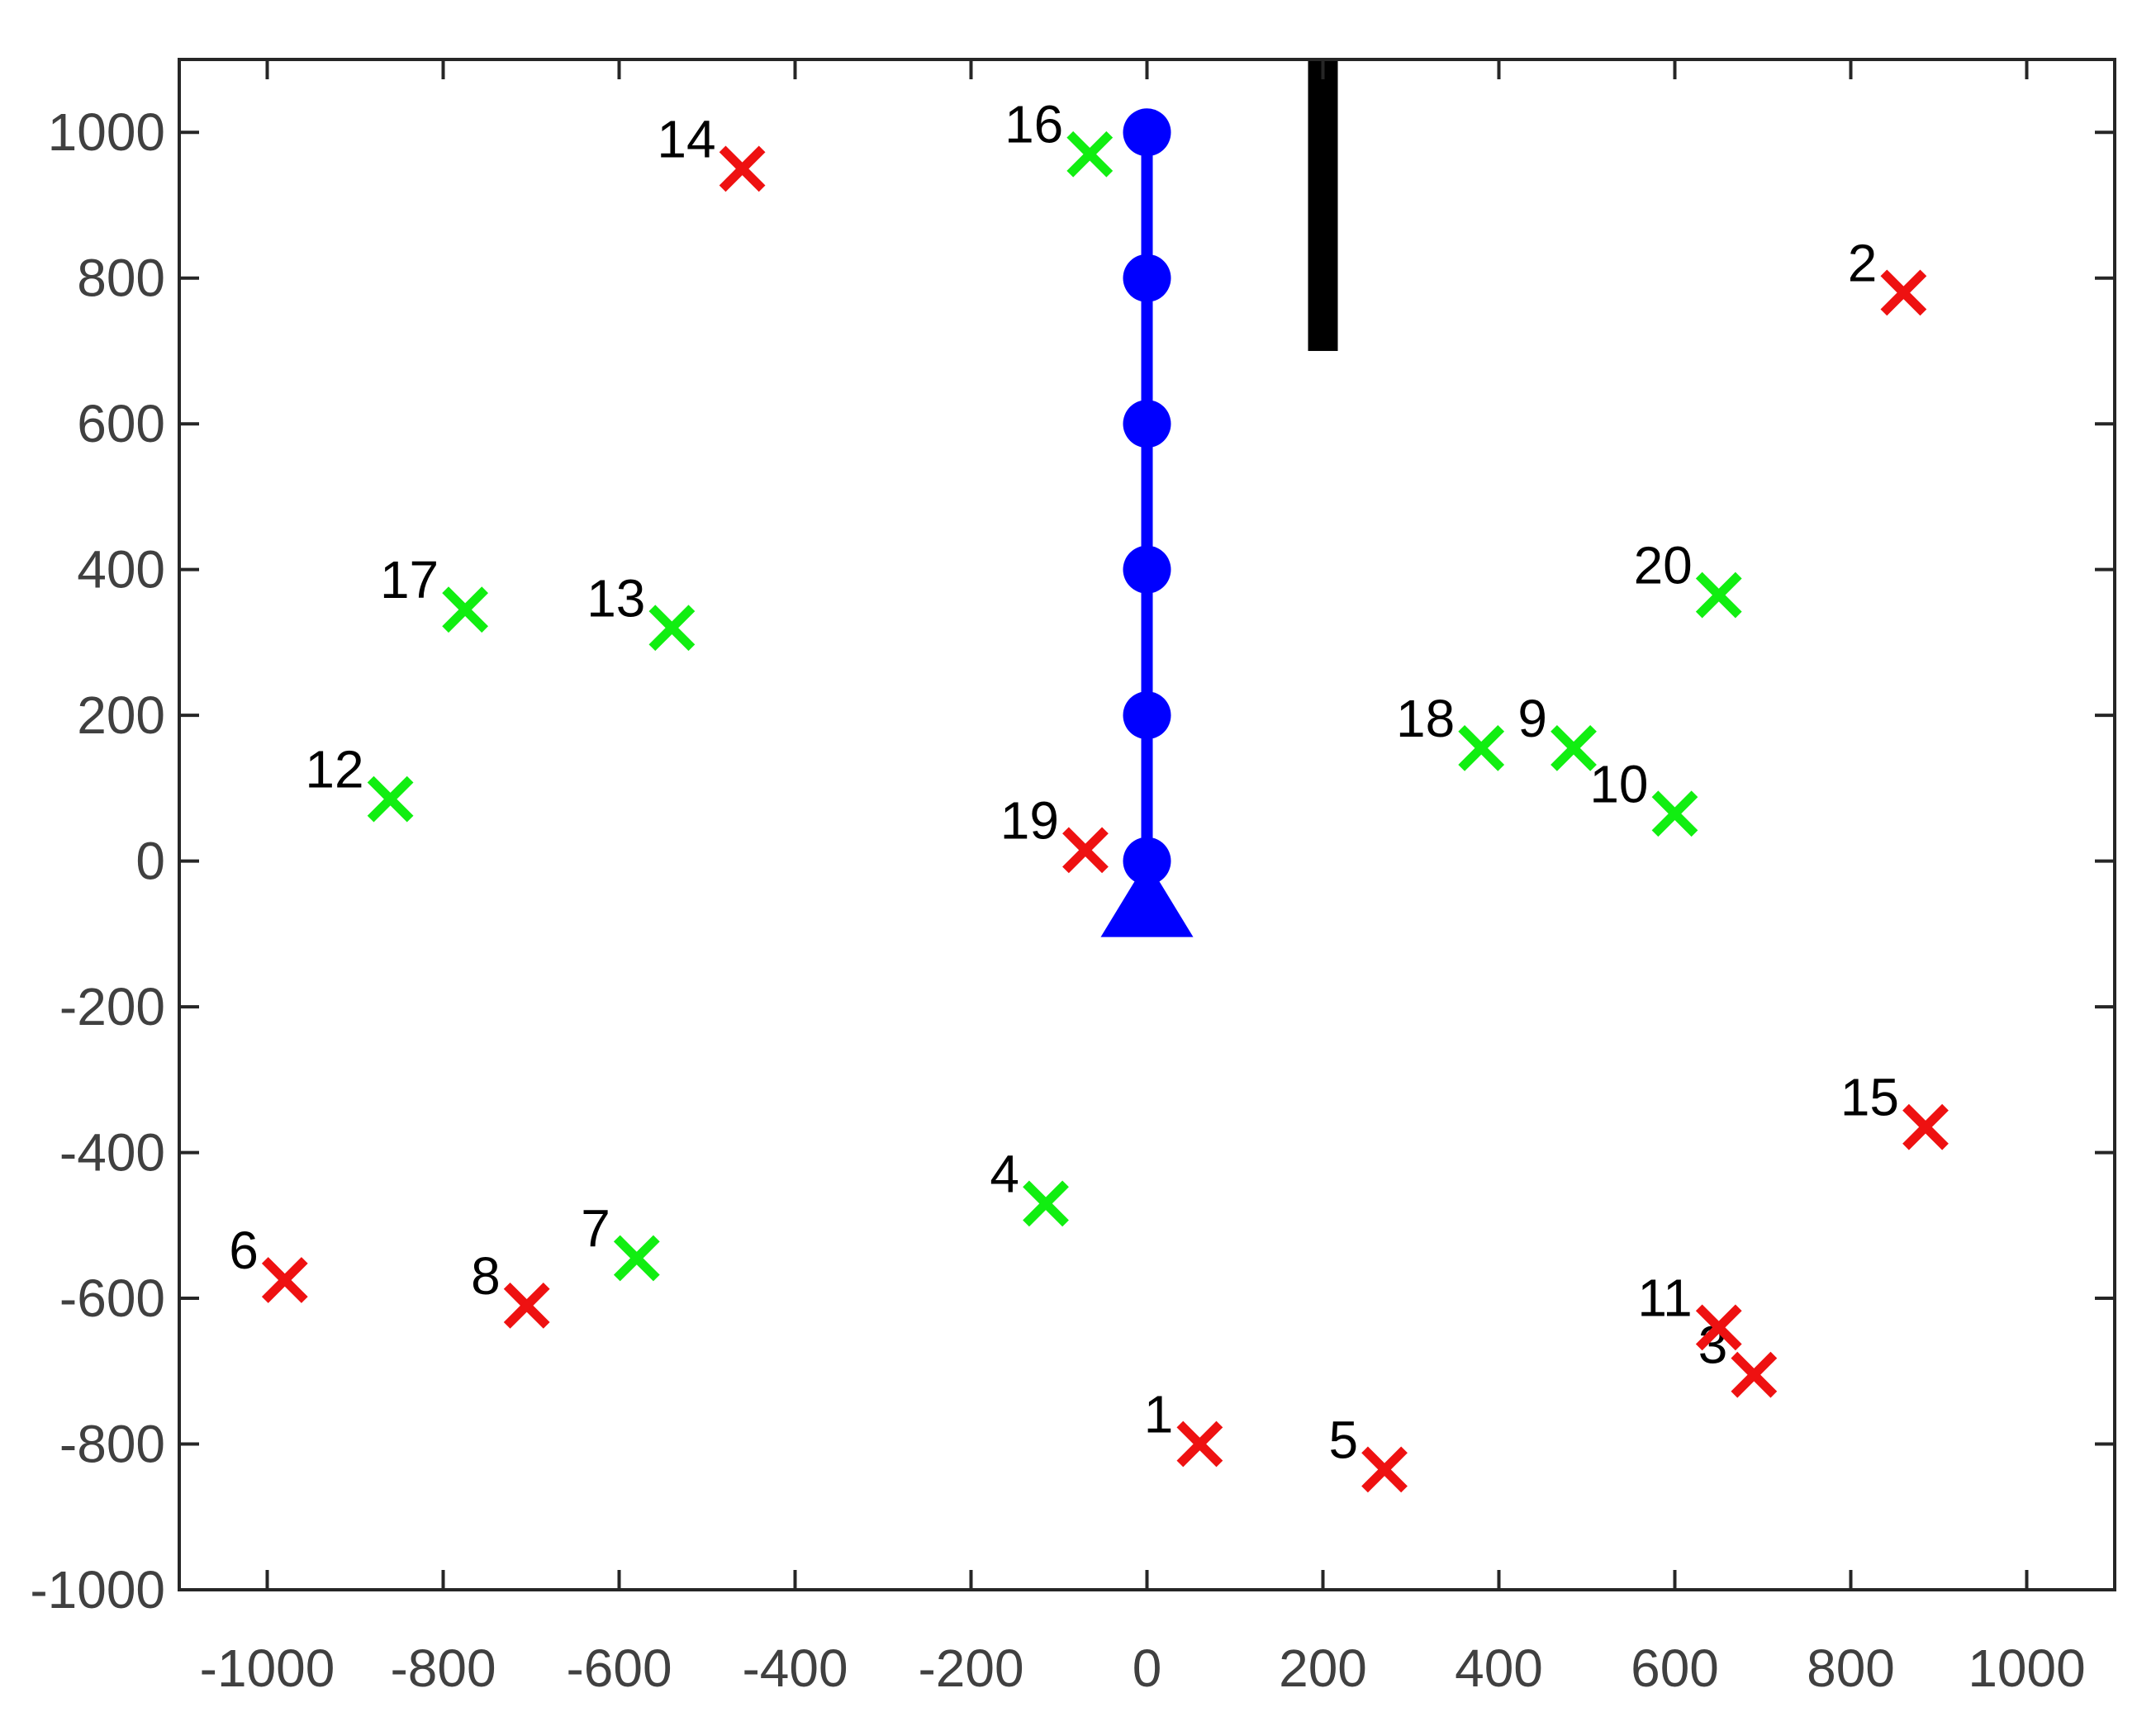 The image size is (2156, 1712). What do you see at coordinates (112, 1006) in the screenshot?
I see `y-tick-label: -200` at bounding box center [112, 1006].